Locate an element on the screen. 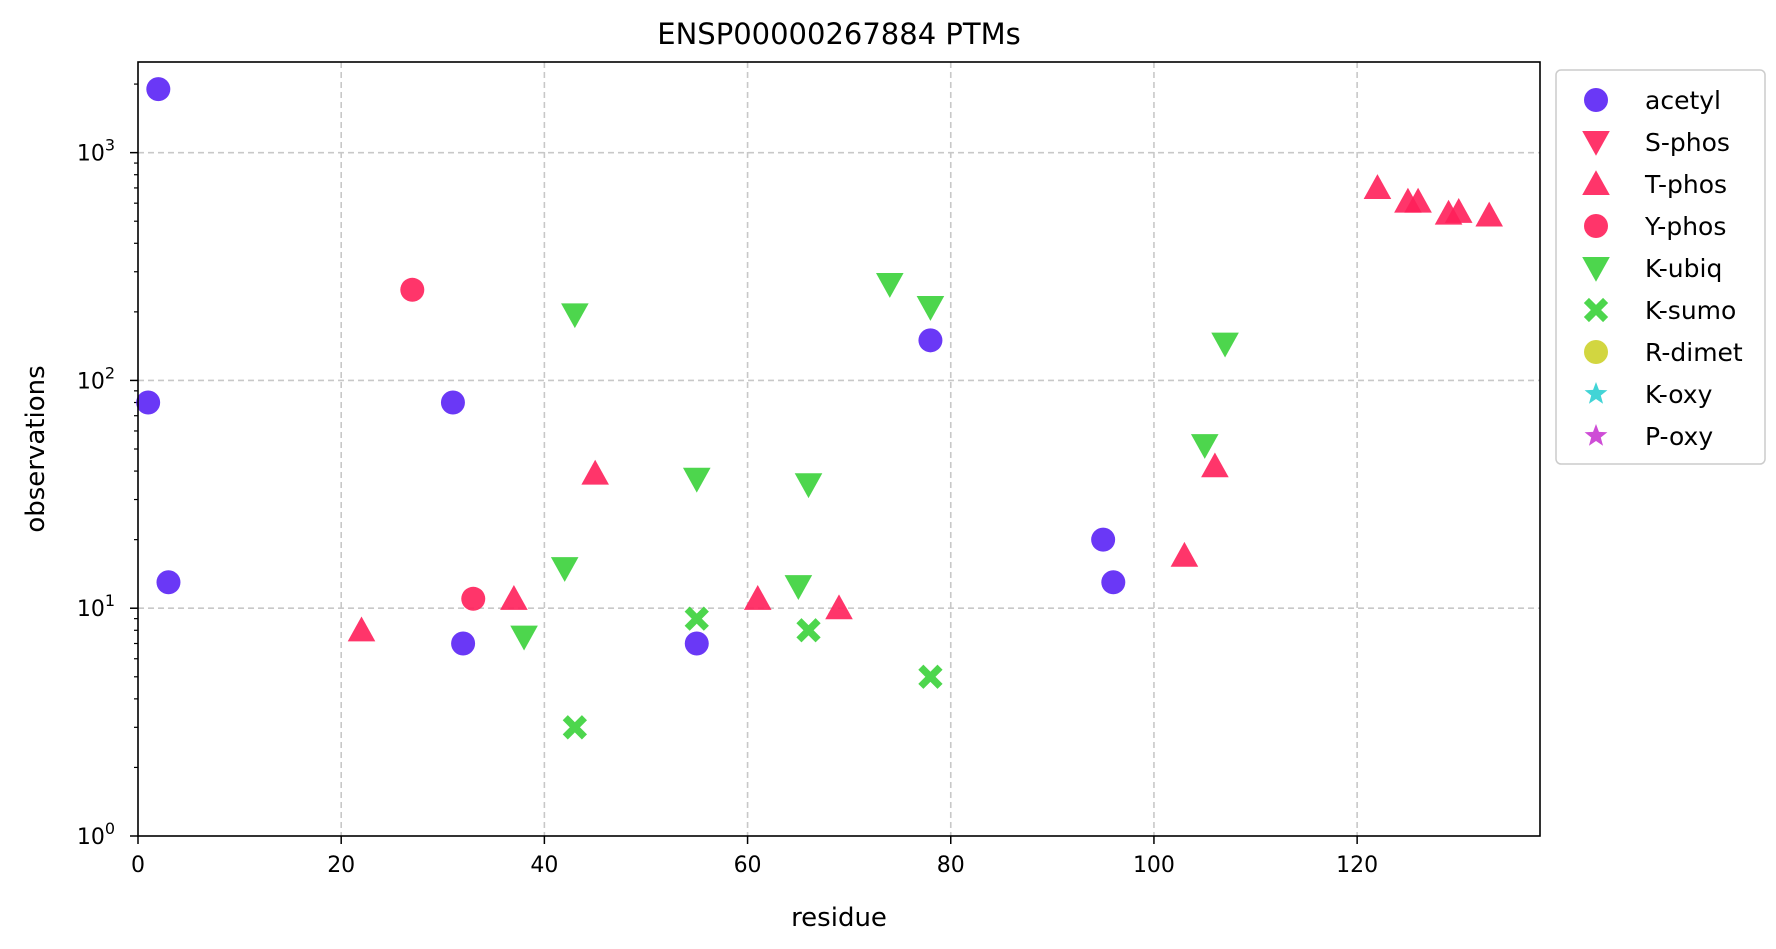  legend-box is located at coordinates (1660, 267).